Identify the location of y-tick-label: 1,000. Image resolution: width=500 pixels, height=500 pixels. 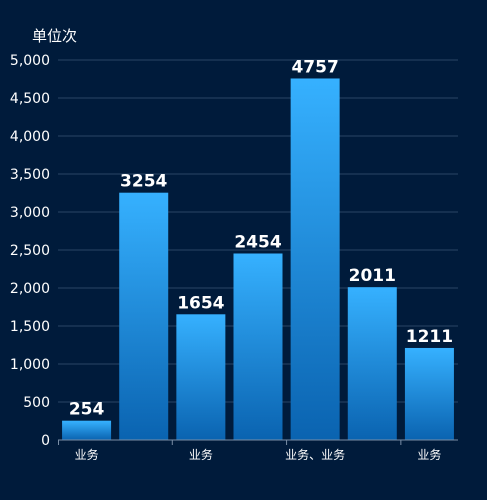
(30, 365).